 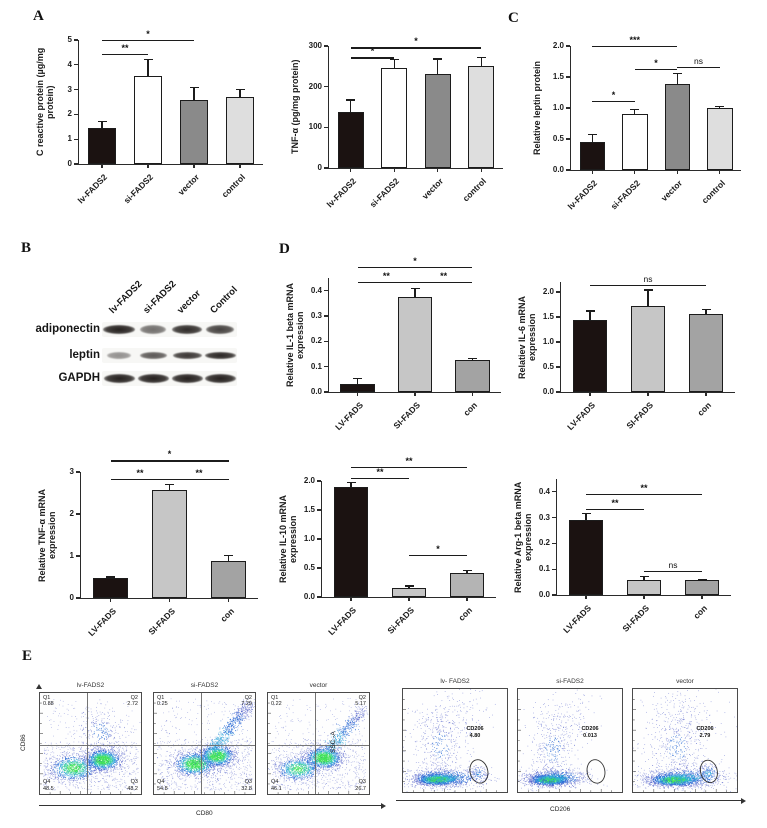 What do you see at coordinates (704, 409) in the screenshot?
I see `x-category-label: con` at bounding box center [704, 409].